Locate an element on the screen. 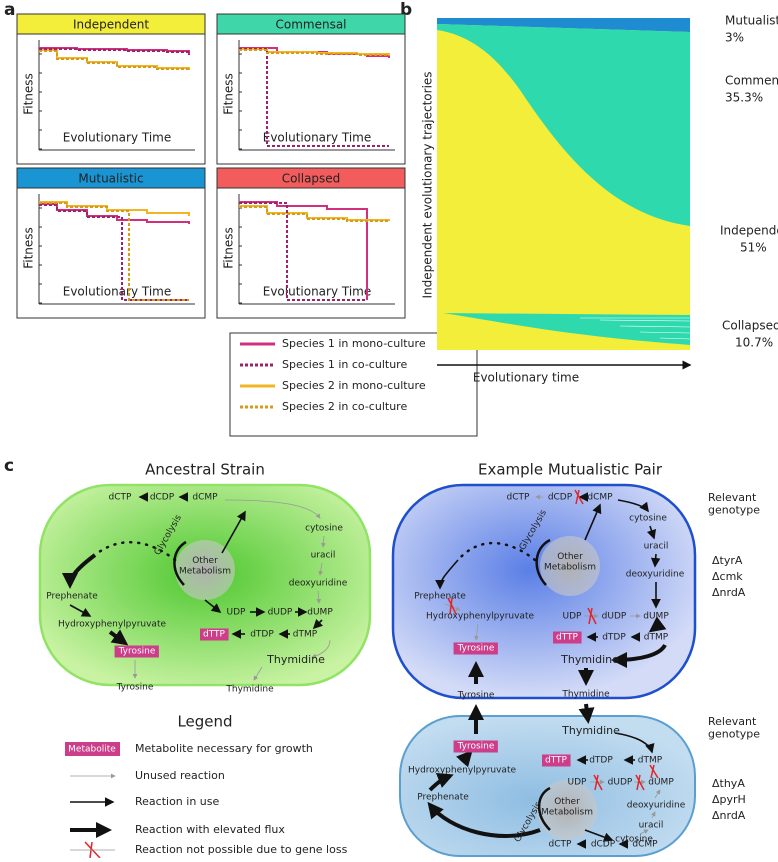 The image size is (778, 862). x-axis-label: Evolutionary time is located at coordinates (526, 378).